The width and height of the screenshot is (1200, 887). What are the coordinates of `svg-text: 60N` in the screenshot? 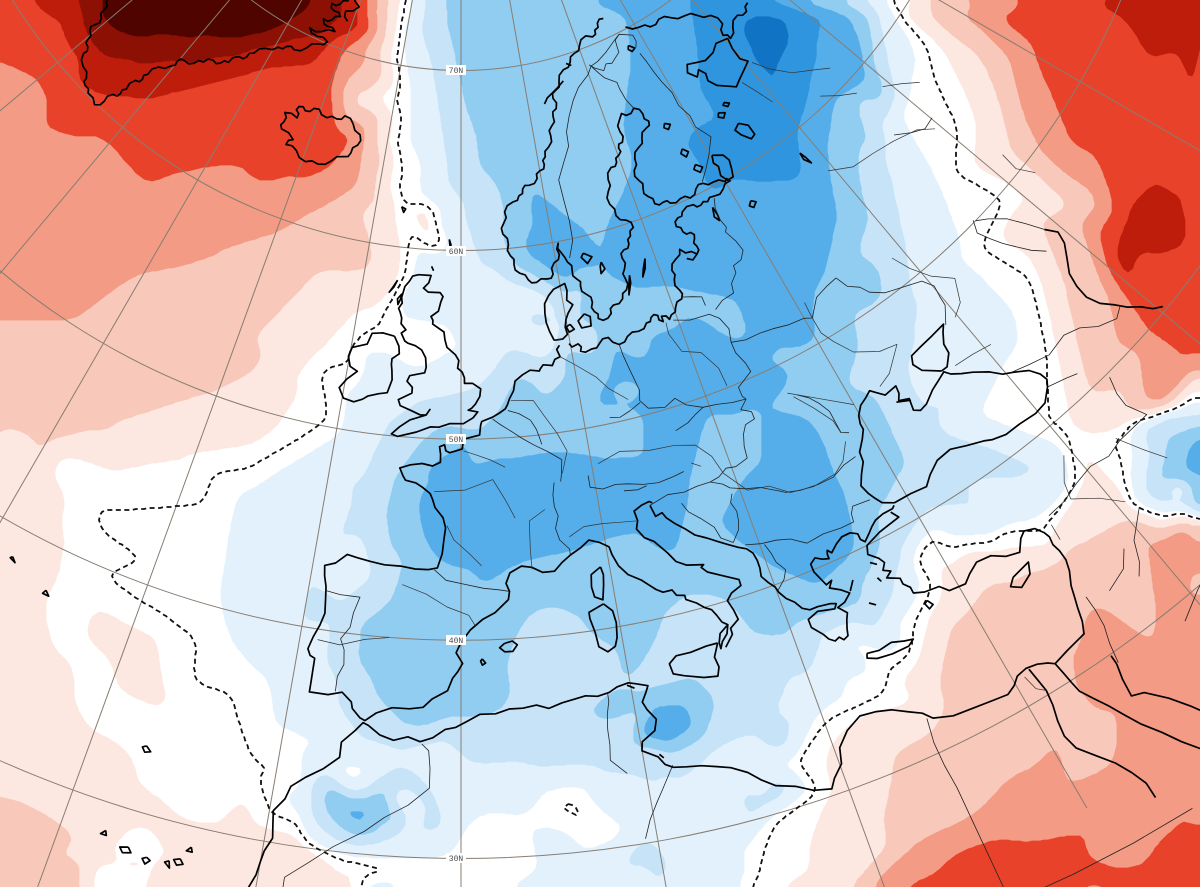 It's located at (456, 252).